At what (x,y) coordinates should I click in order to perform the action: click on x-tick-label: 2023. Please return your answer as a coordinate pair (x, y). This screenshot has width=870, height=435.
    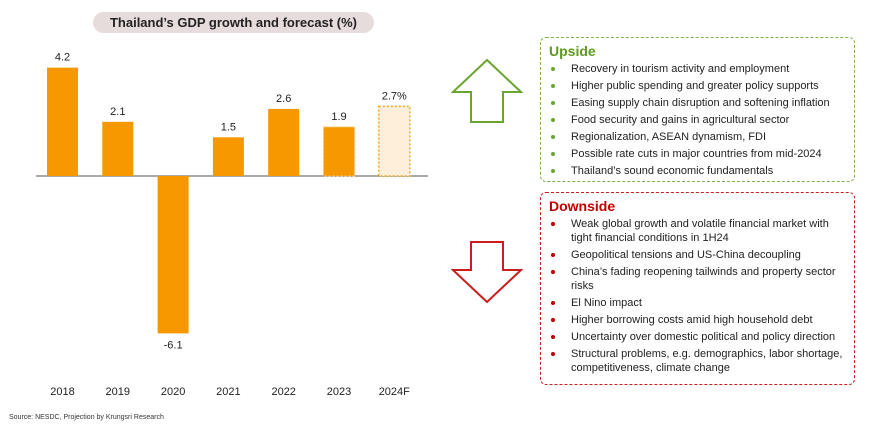
    Looking at the image, I should click on (339, 392).